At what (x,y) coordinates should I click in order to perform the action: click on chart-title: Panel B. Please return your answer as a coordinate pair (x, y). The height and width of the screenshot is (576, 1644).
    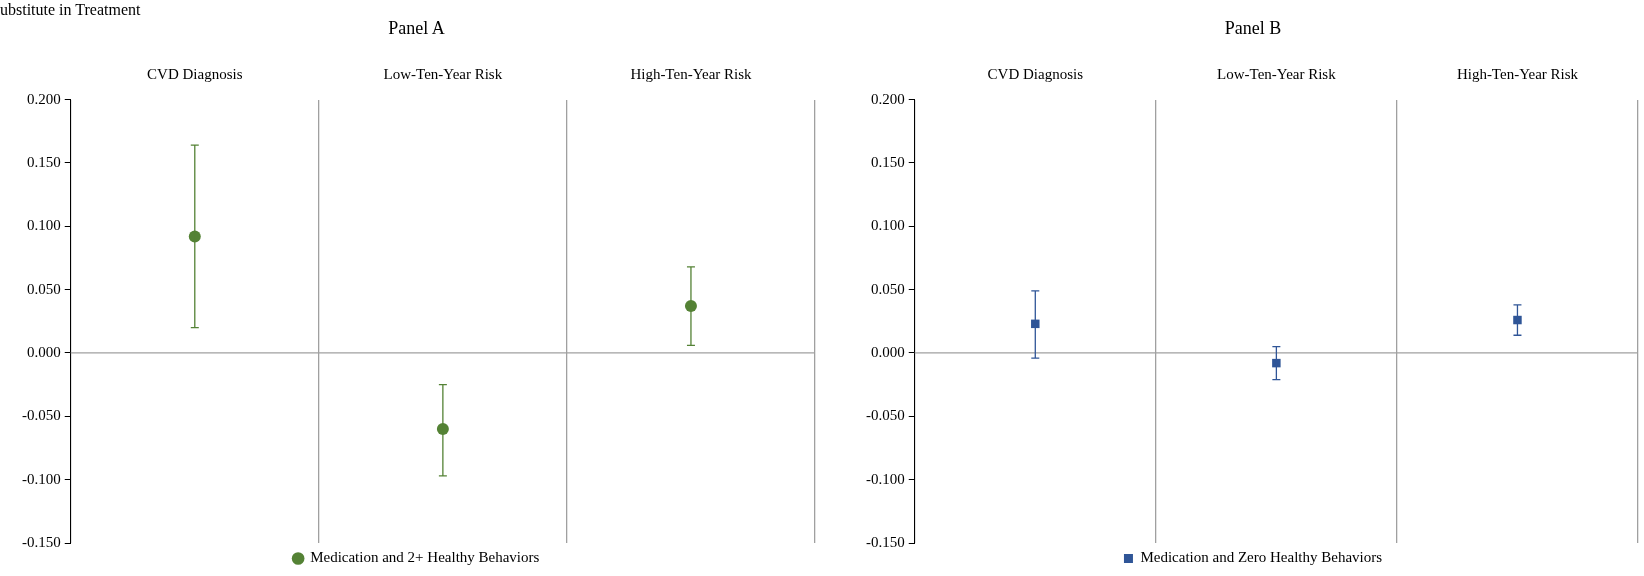
    Looking at the image, I should click on (1253, 27).